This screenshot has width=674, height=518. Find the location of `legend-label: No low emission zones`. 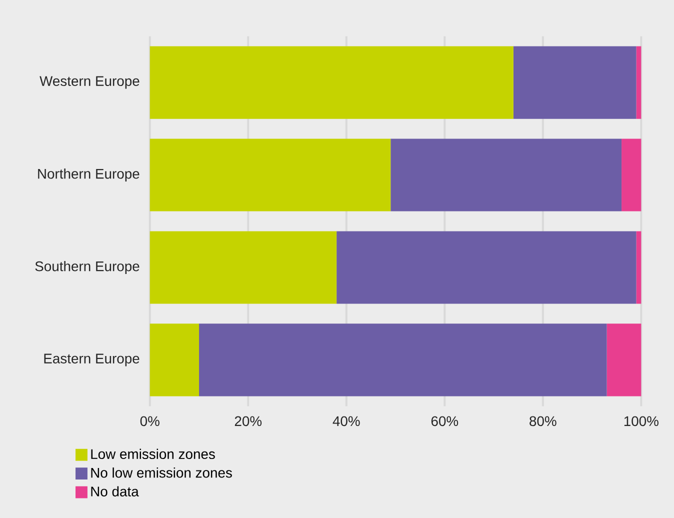

legend-label: No low emission zones is located at coordinates (161, 472).